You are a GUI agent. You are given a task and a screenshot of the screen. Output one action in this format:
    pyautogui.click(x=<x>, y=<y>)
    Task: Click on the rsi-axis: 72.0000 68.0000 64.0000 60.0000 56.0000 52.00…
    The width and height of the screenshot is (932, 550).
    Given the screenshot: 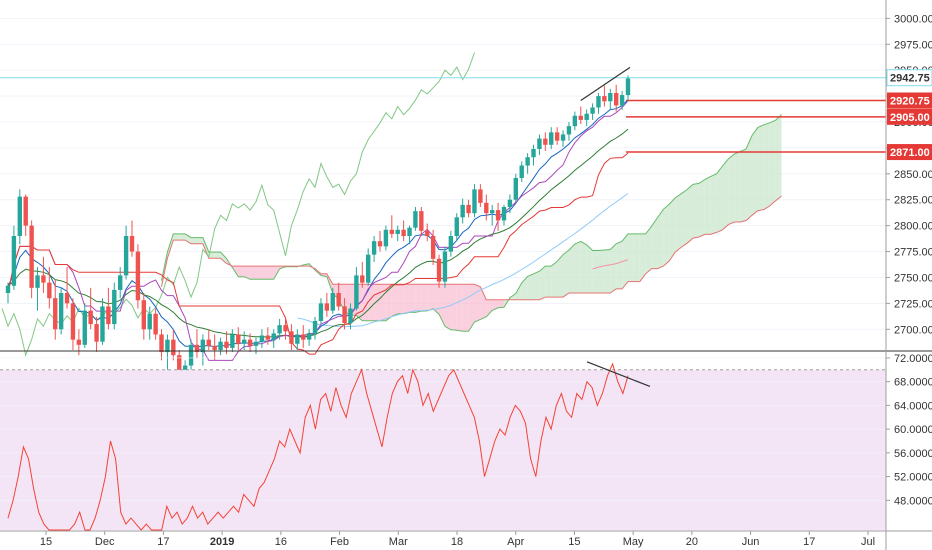 What is the action you would take?
    pyautogui.click(x=909, y=430)
    